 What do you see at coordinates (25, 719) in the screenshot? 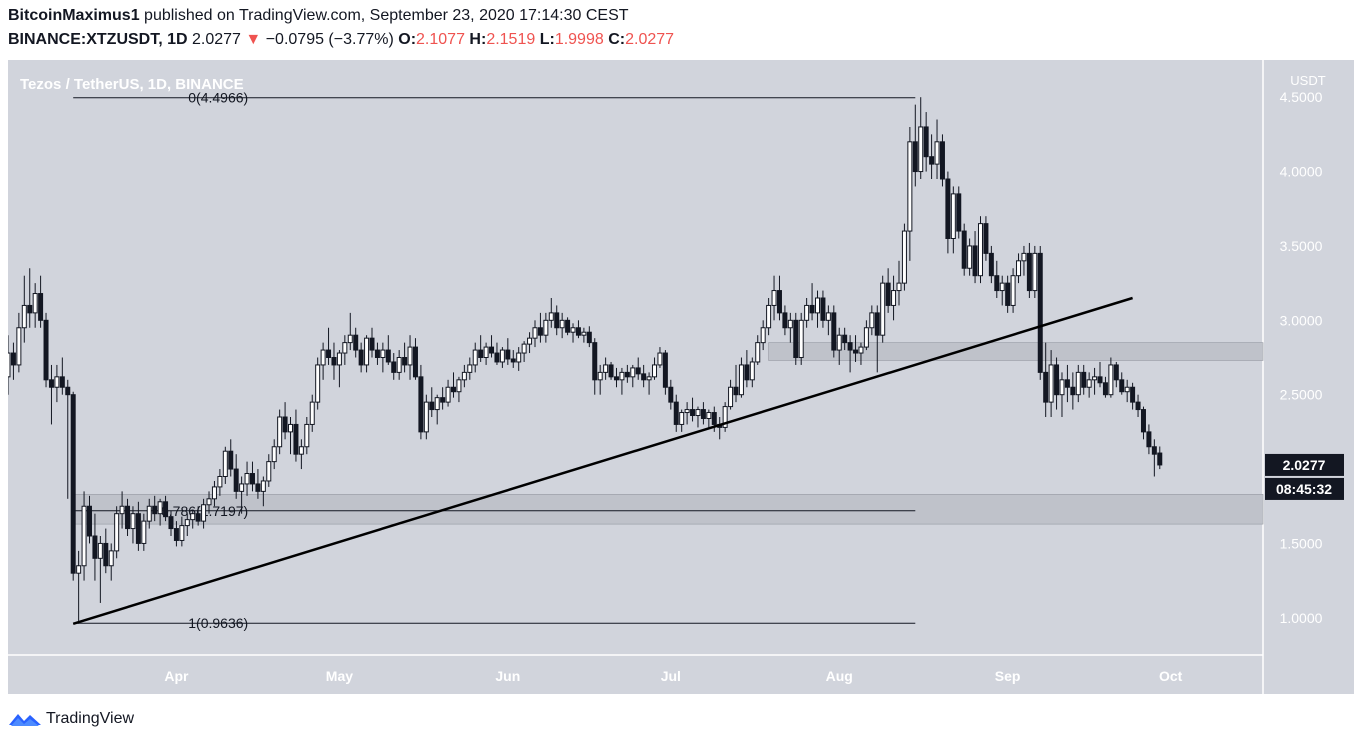
I see `tradingview-logo-icon` at bounding box center [25, 719].